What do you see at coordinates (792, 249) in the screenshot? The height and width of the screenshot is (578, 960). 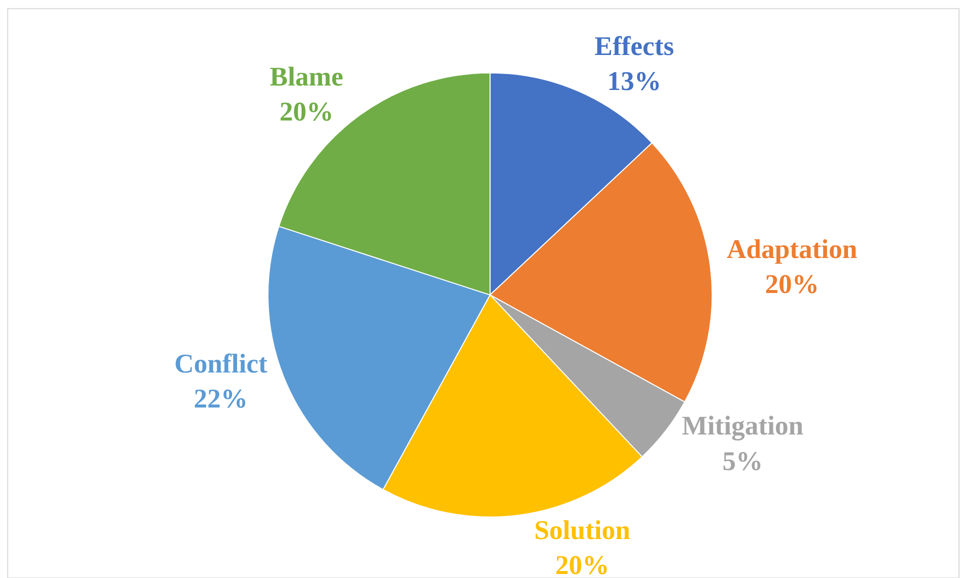 I see `slice-label: Adaptation` at bounding box center [792, 249].